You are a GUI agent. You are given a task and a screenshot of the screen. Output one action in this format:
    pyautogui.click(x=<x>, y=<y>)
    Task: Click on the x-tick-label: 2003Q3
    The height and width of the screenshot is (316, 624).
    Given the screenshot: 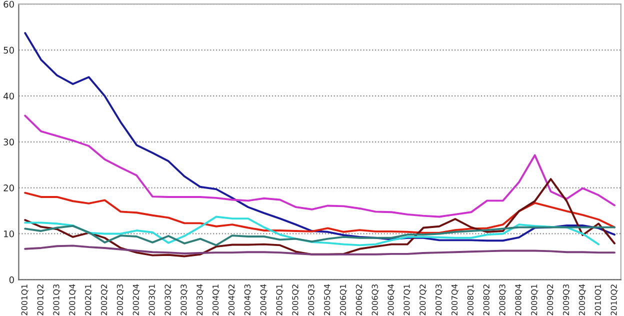 What is the action you would take?
    pyautogui.click(x=184, y=300)
    